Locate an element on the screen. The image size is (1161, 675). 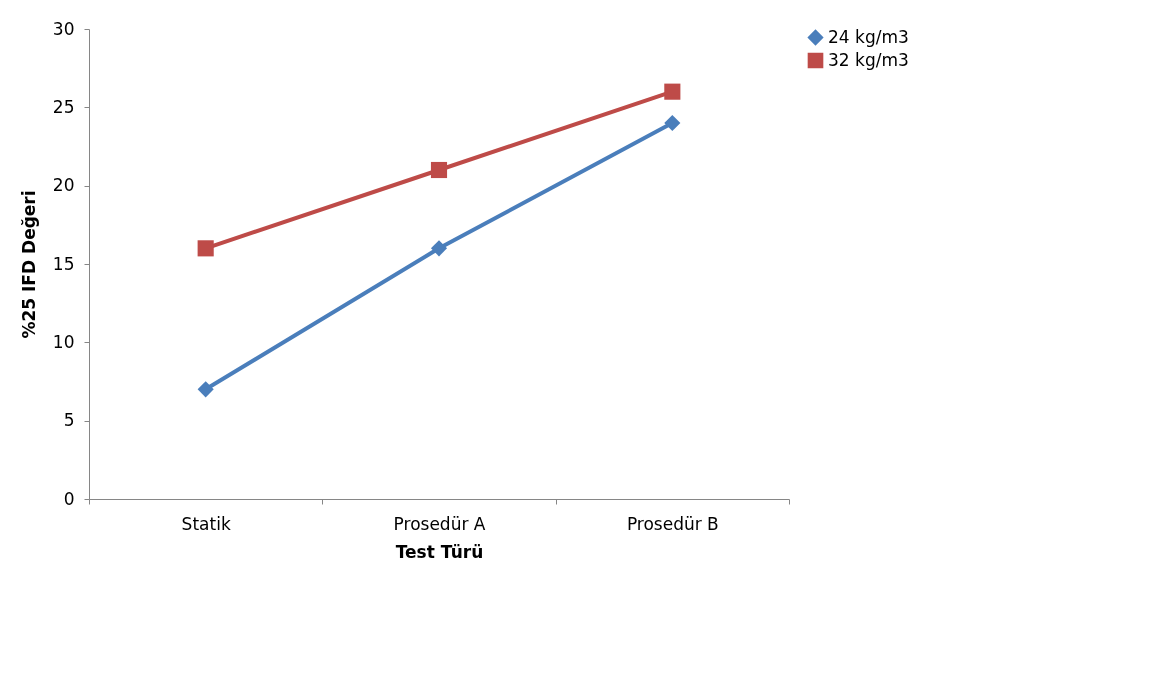
x-axis-title: Test Türü is located at coordinates (439, 551).